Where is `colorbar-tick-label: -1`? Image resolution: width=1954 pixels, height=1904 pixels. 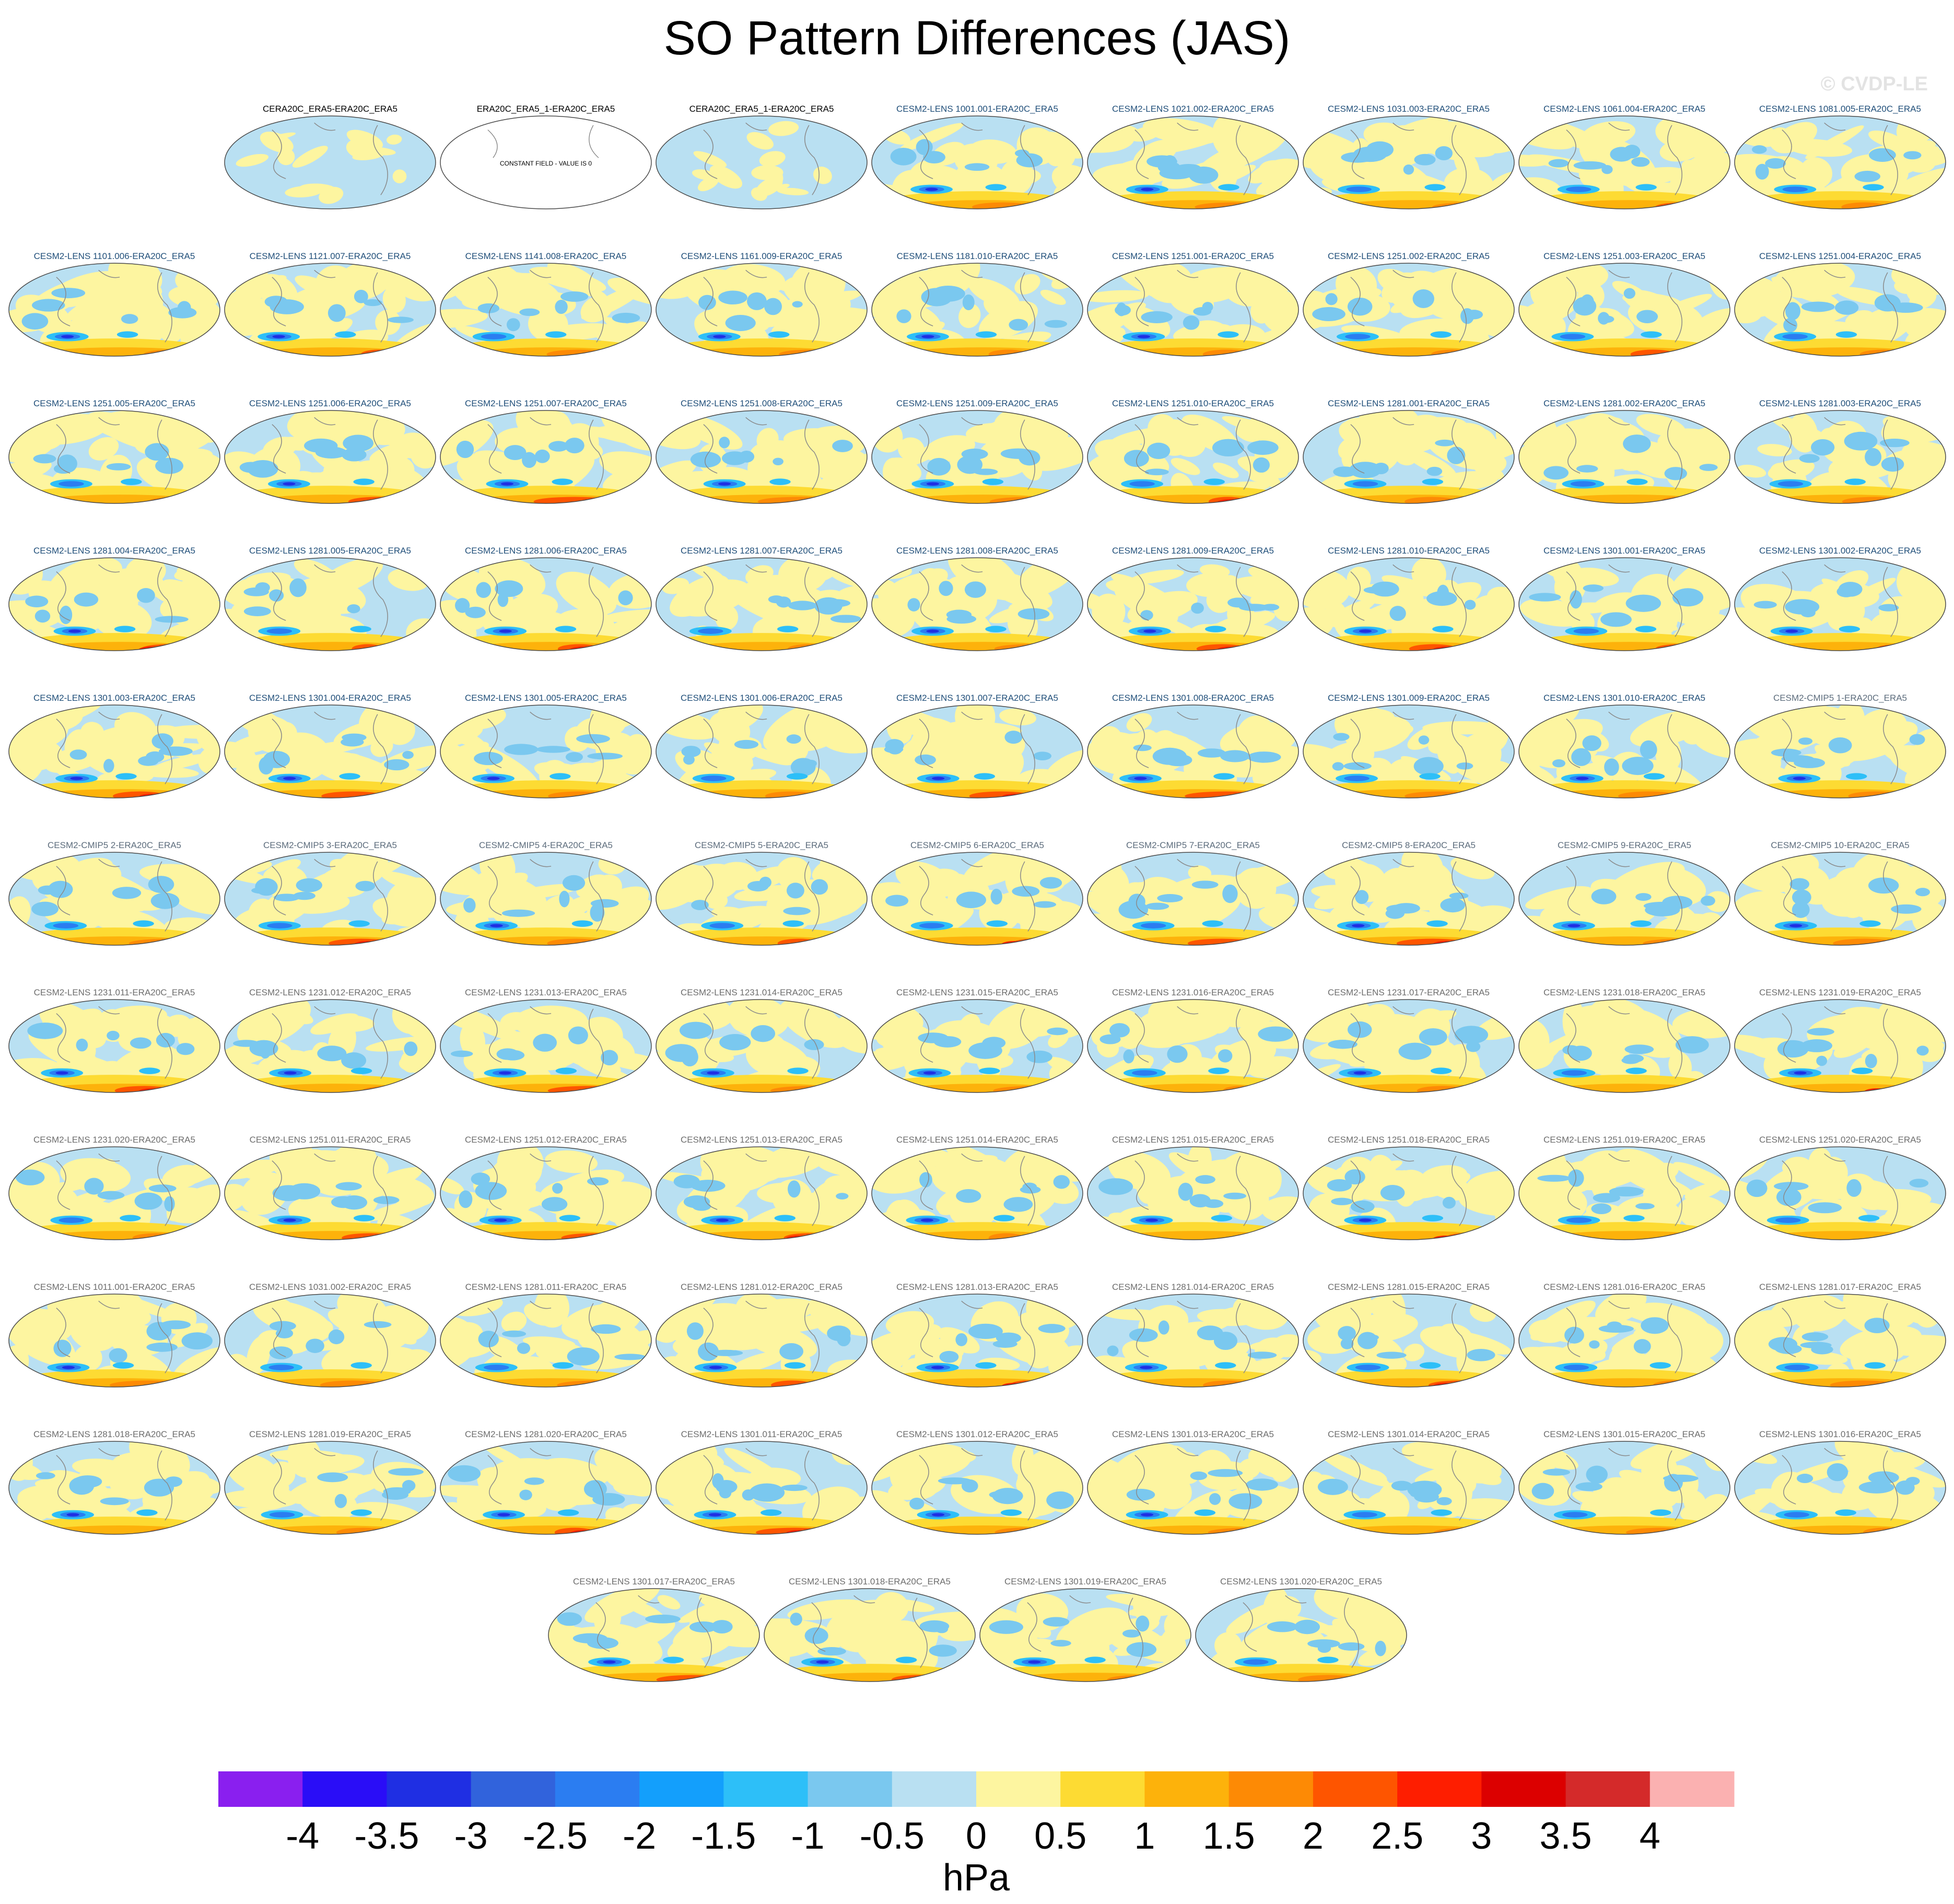
colorbar-tick-label: -1 is located at coordinates (808, 1836).